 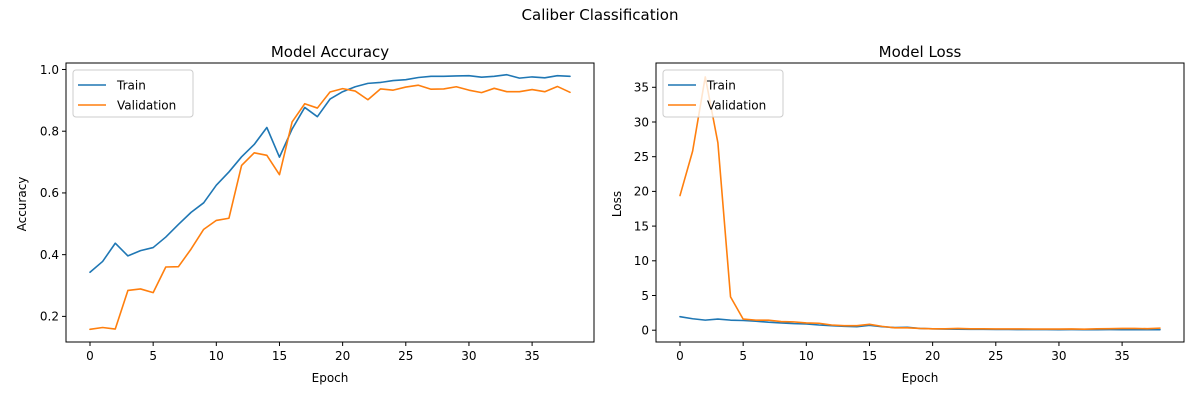 I want to click on loss-y-tick-label: 0, so click(x=645, y=331).